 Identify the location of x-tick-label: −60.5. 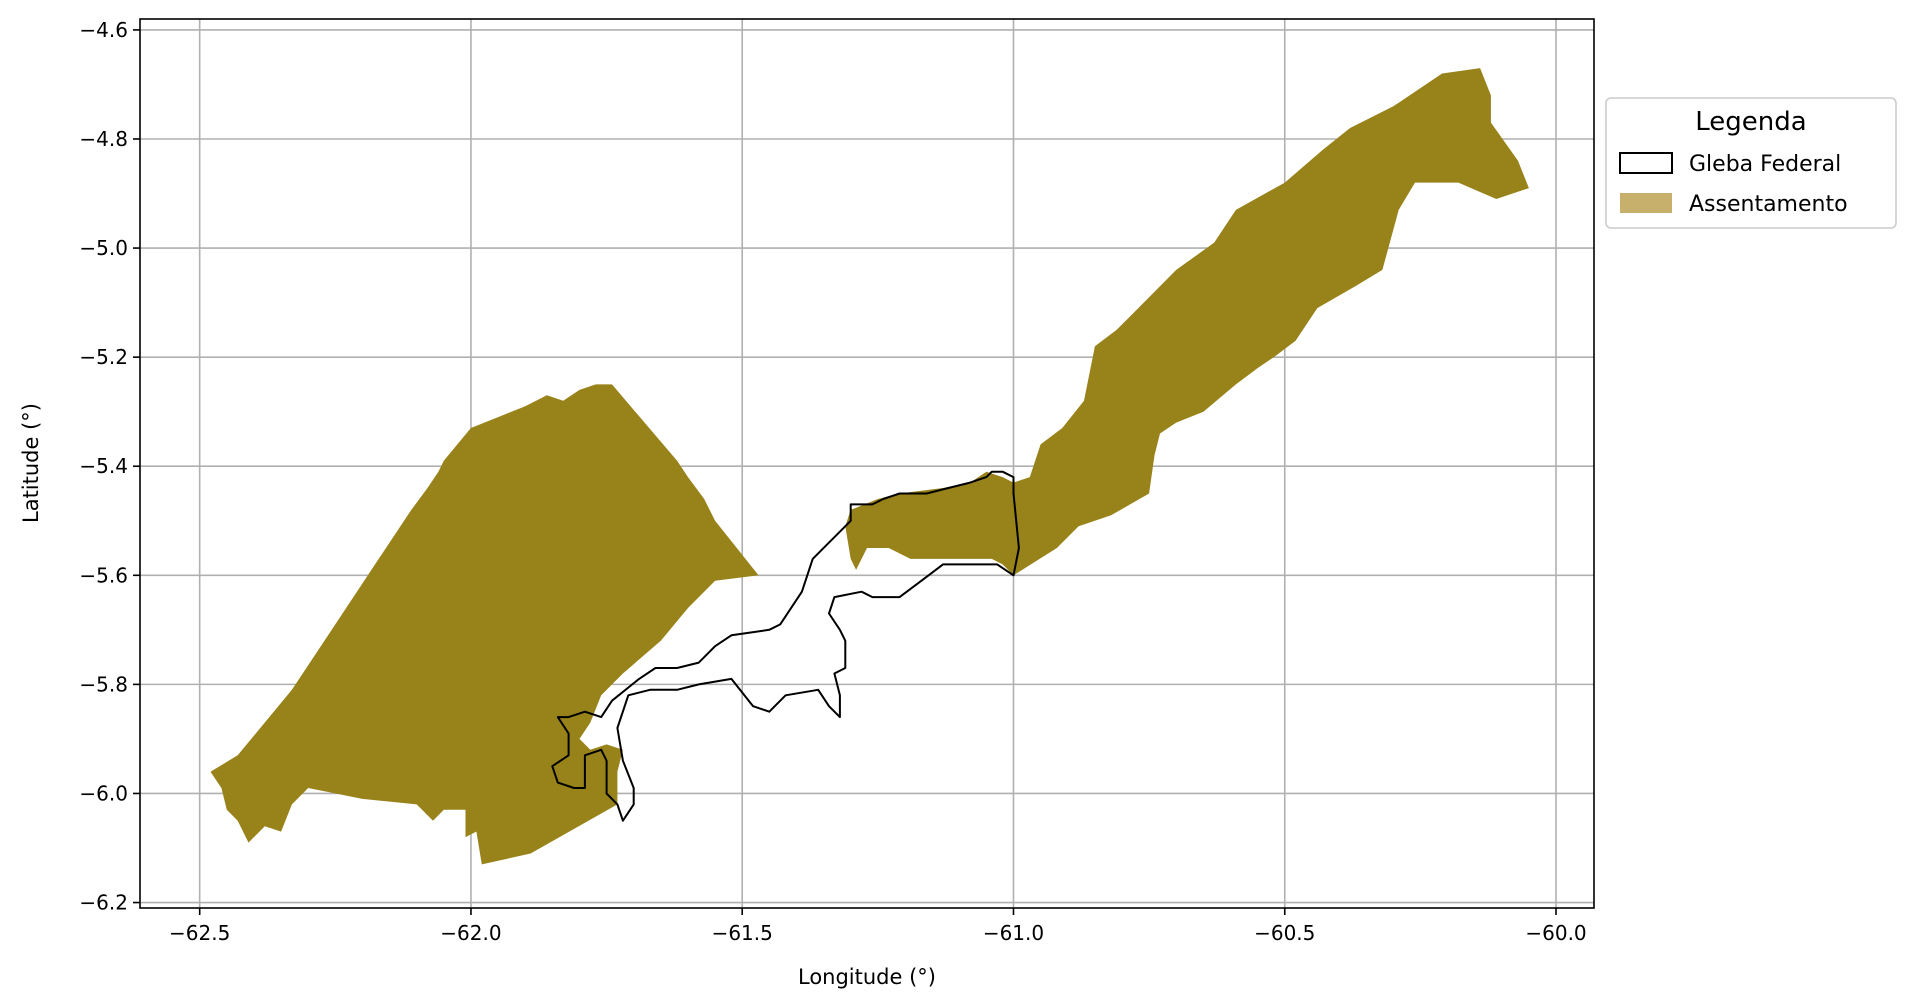
(1284, 933).